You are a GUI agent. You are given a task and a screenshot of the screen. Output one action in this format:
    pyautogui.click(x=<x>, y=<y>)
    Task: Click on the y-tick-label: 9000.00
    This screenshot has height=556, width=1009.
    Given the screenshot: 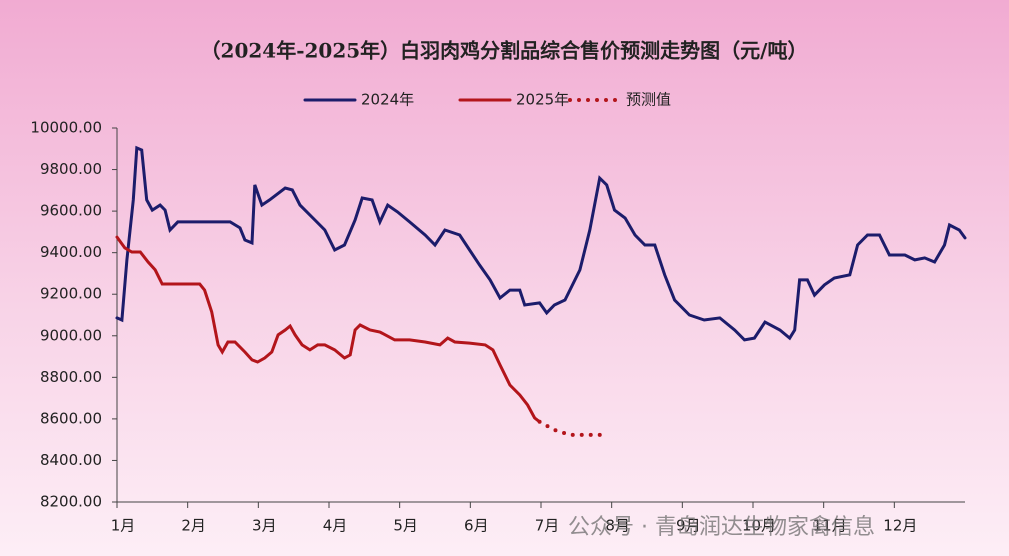 What is the action you would take?
    pyautogui.click(x=71, y=335)
    